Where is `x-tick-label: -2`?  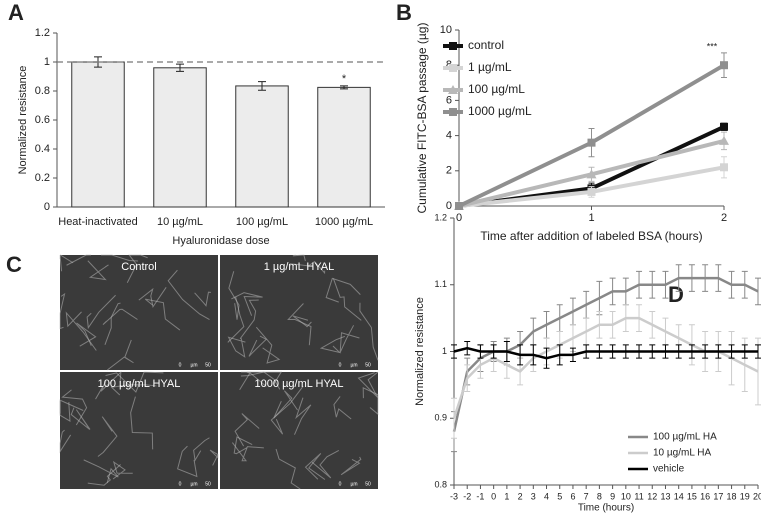
x-tick-label: -2 is located at coordinates (467, 496).